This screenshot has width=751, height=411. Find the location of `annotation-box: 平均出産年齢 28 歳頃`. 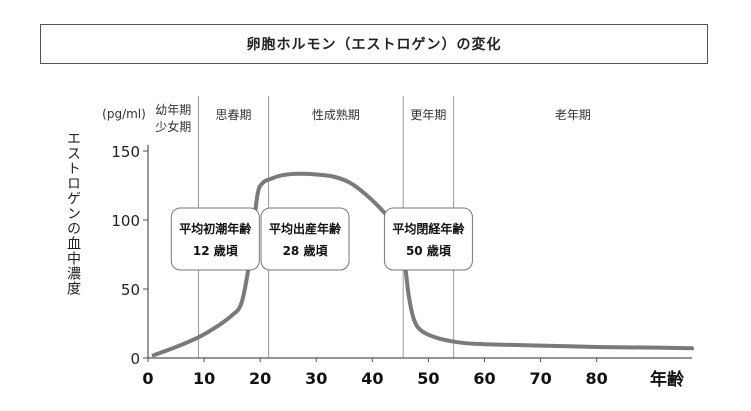

annotation-box: 平均出産年齢 28 歳頃 is located at coordinates (305, 239).